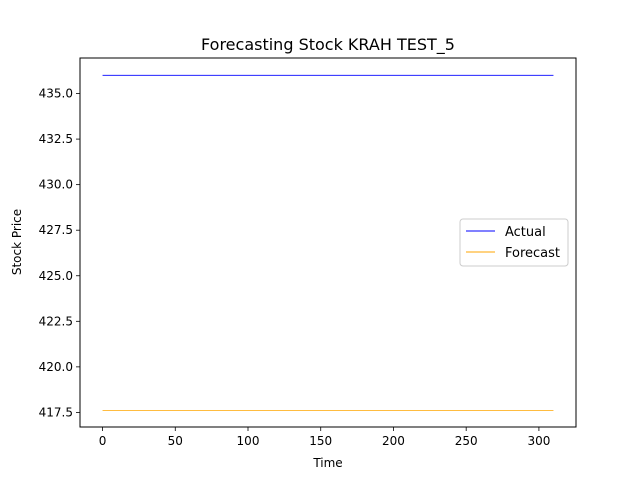  What do you see at coordinates (320, 441) in the screenshot?
I see `x-tick-label: 150` at bounding box center [320, 441].